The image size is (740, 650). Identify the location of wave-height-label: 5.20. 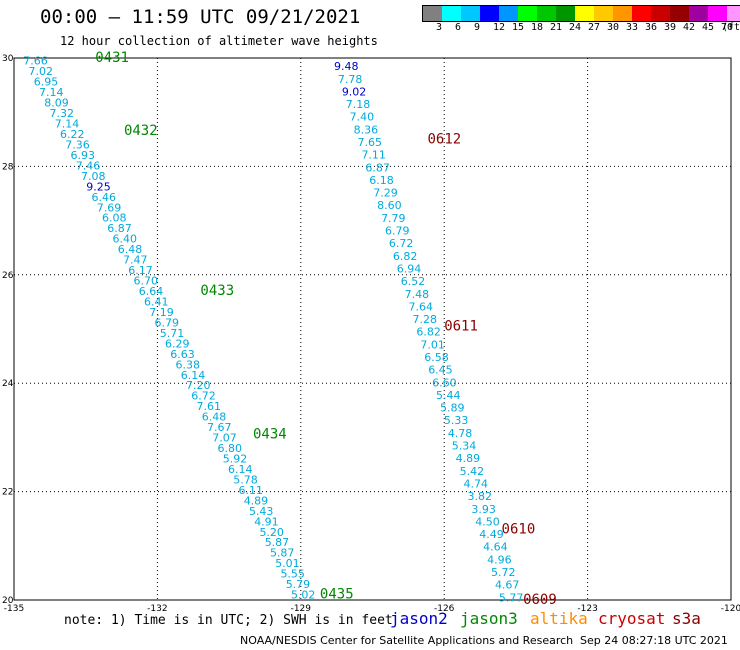
(271, 532).